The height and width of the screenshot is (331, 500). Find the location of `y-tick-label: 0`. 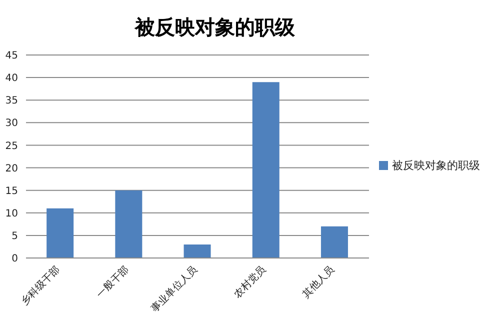

y-tick-label: 0 is located at coordinates (15, 259).